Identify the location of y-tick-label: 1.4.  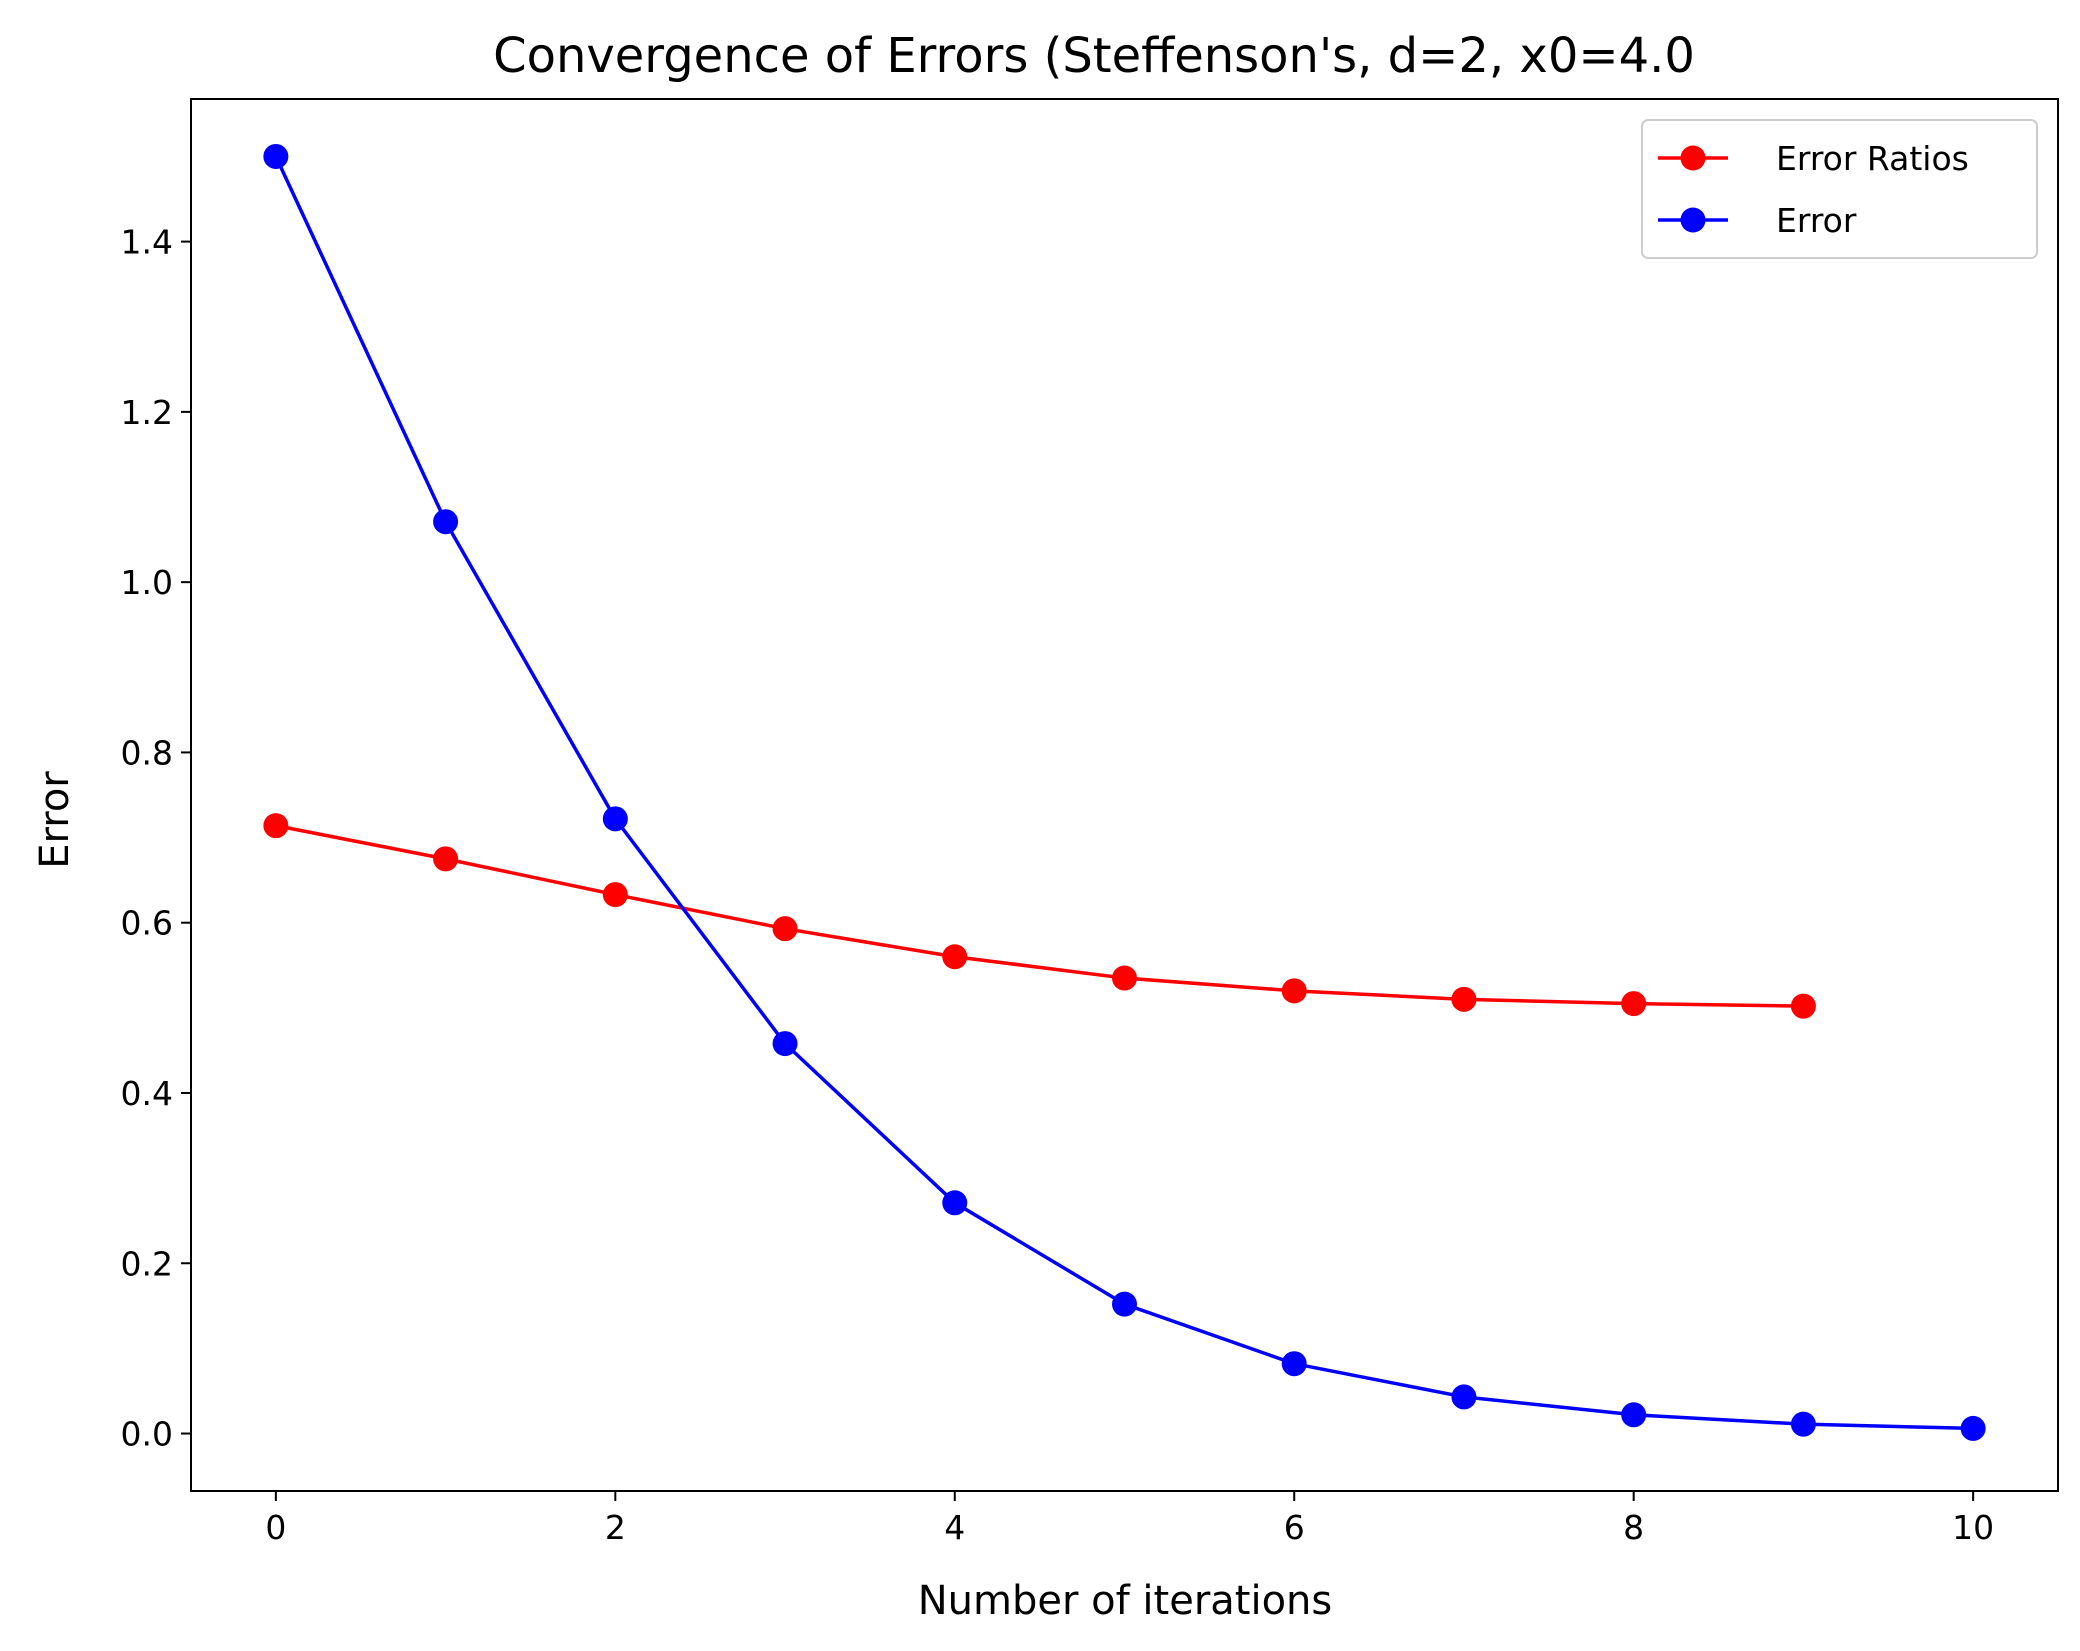
(147, 242).